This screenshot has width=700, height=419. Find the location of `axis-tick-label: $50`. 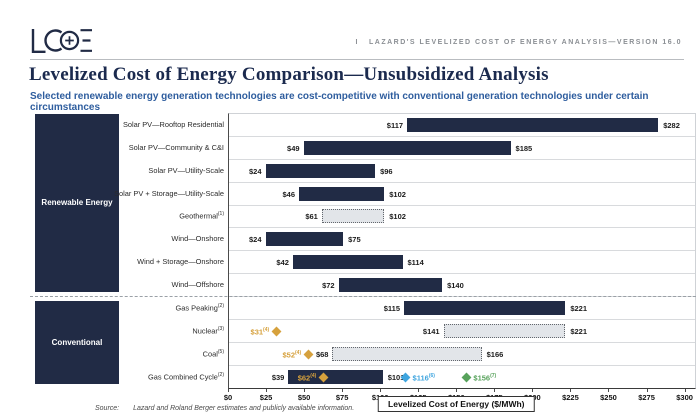

axis-tick-label: $50 is located at coordinates (304, 397).